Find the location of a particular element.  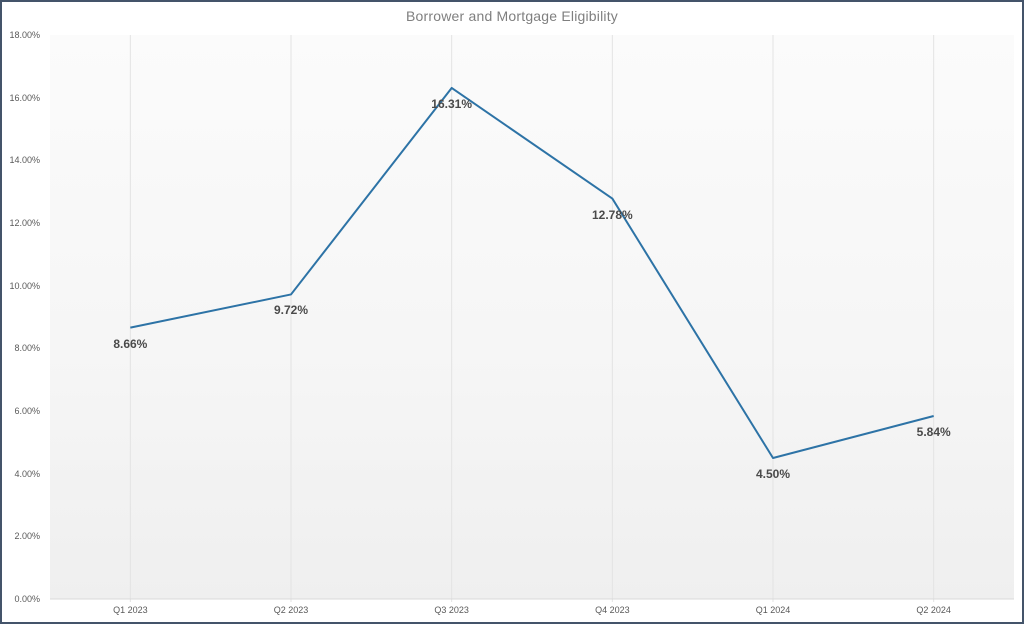

data-label: 16.31% is located at coordinates (452, 103).